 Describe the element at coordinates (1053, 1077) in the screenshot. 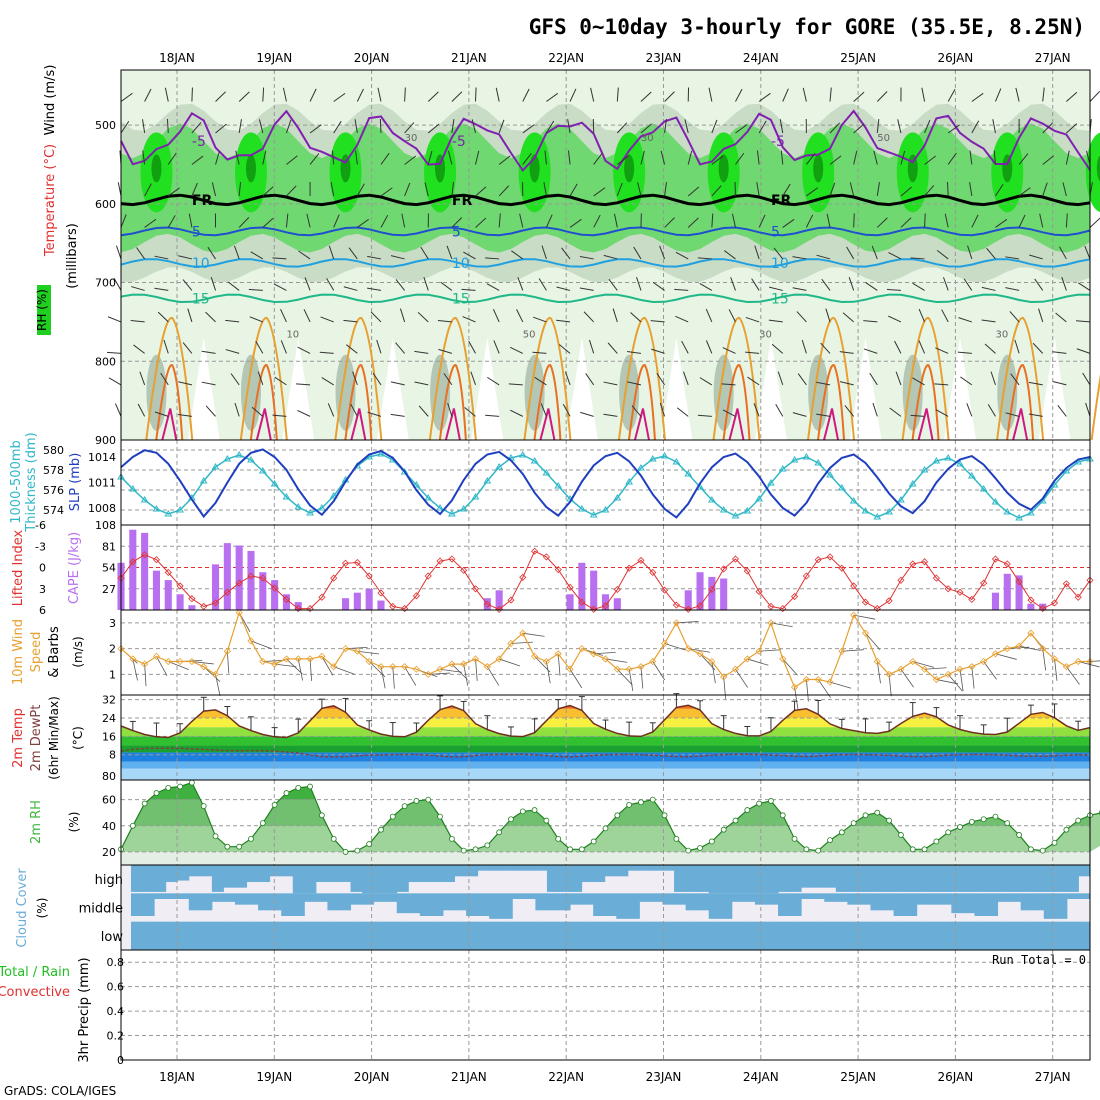

I see `date-label-bottom: 27JAN` at that location.